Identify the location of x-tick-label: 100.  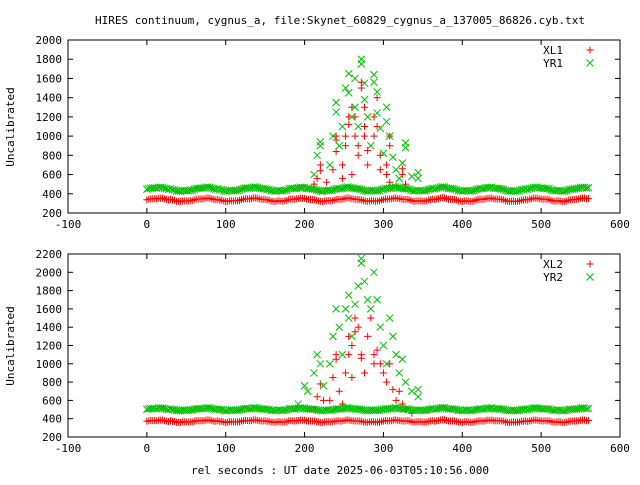
(226, 448).